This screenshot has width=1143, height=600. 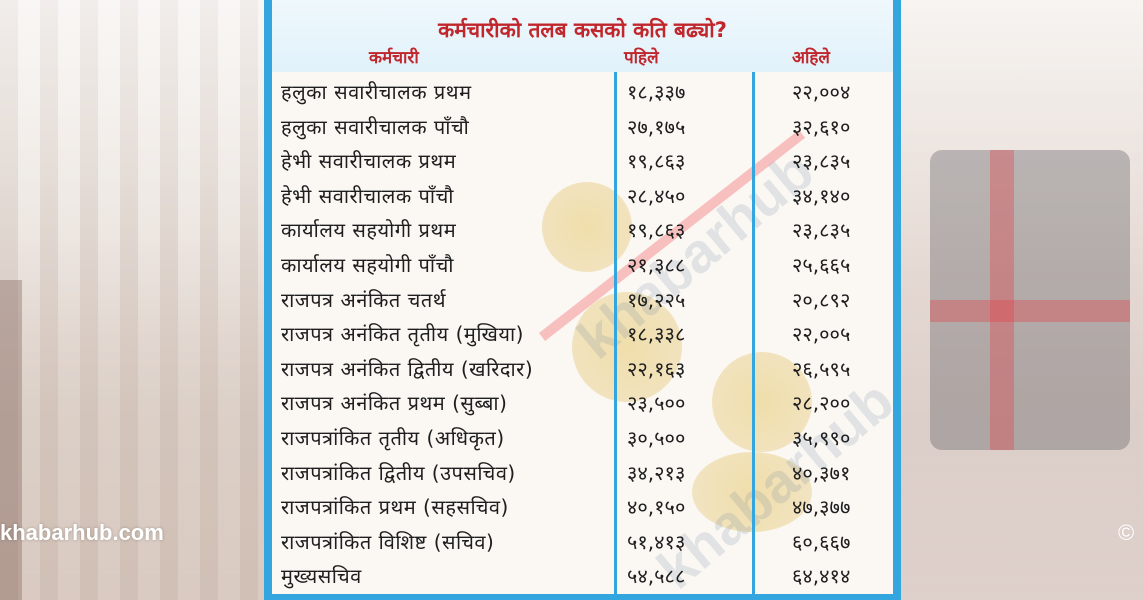 What do you see at coordinates (582, 159) in the screenshot?
I see `table-row: हेभी सवारीचालक प्रथम १९,८६३ २३,८३५` at bounding box center [582, 159].